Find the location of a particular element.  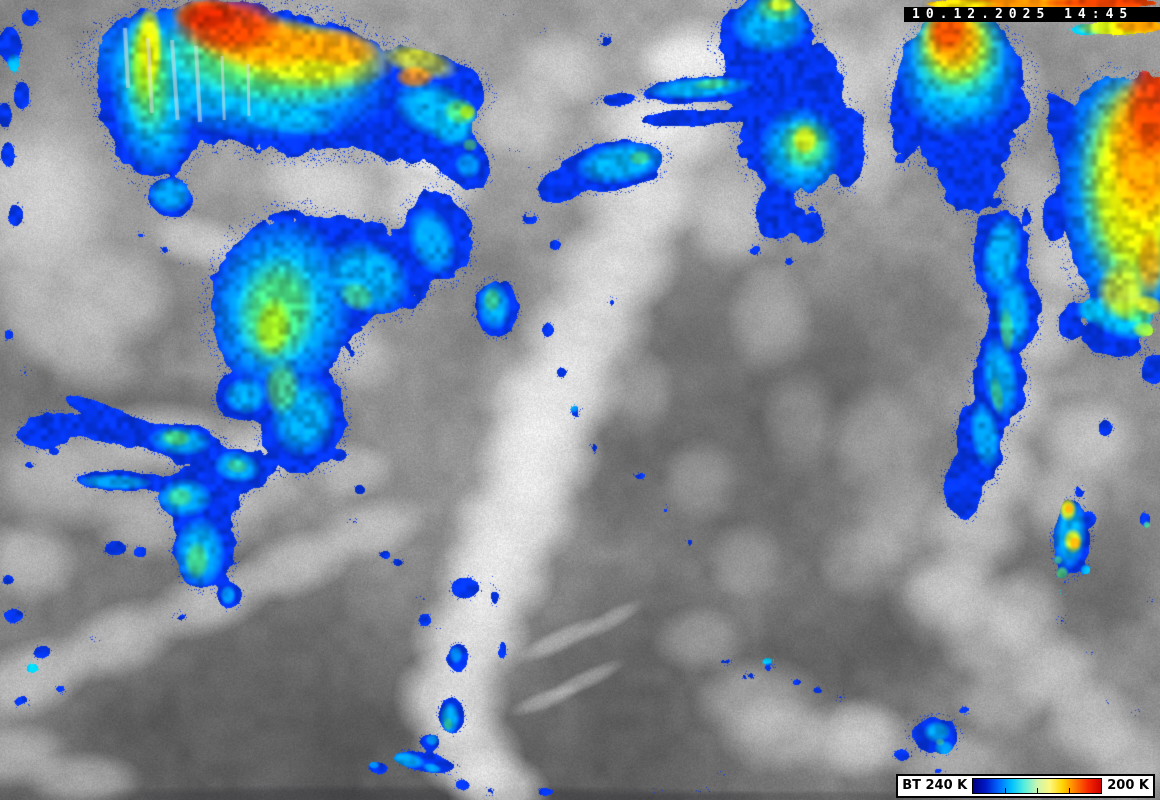

legend-max-label: 200 K is located at coordinates (1128, 785).